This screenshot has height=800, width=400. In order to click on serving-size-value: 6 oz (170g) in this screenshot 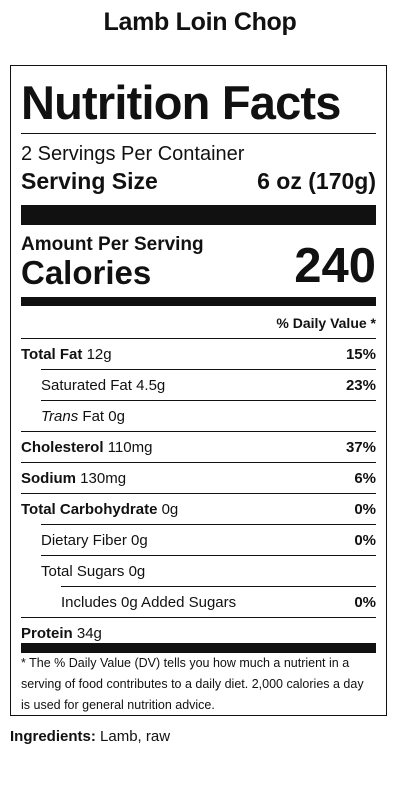, I will do `click(316, 181)`.